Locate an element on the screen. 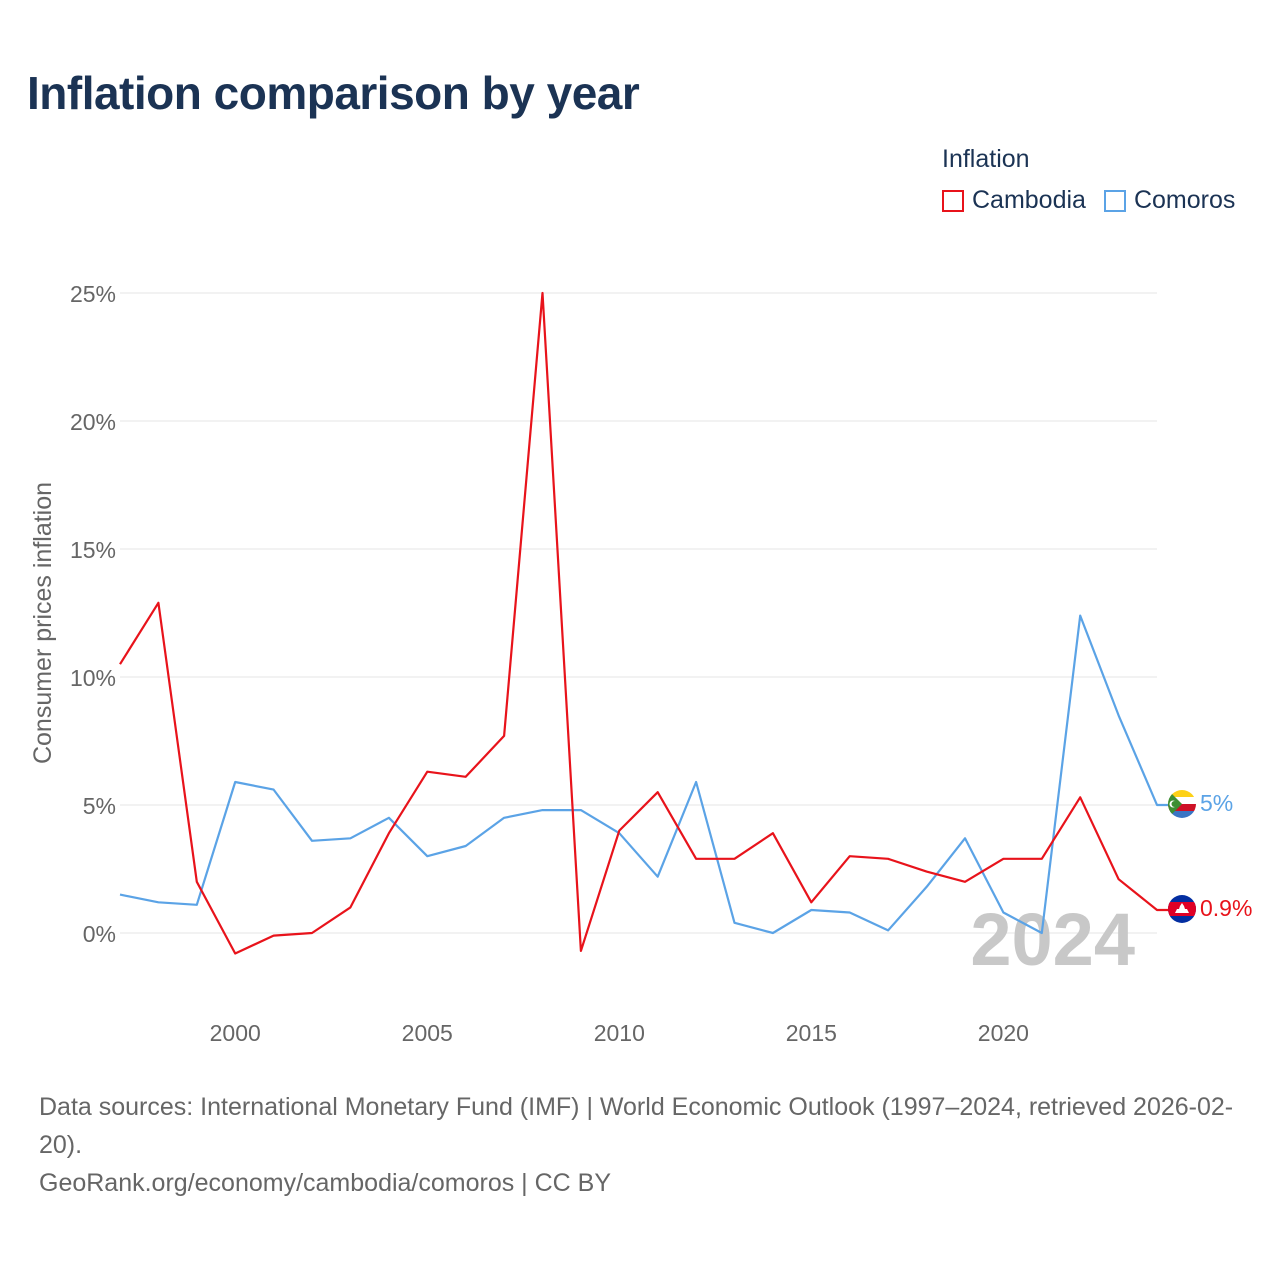 The height and width of the screenshot is (1280, 1280). chart-title: Inflation comparison by year is located at coordinates (333, 93).